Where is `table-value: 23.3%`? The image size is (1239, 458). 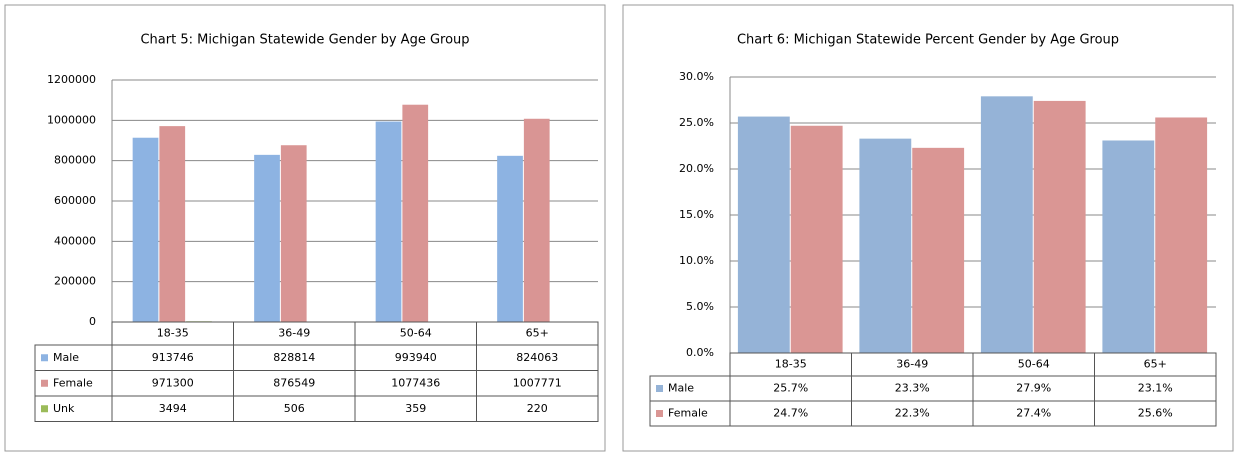 table-value: 23.3% is located at coordinates (912, 388).